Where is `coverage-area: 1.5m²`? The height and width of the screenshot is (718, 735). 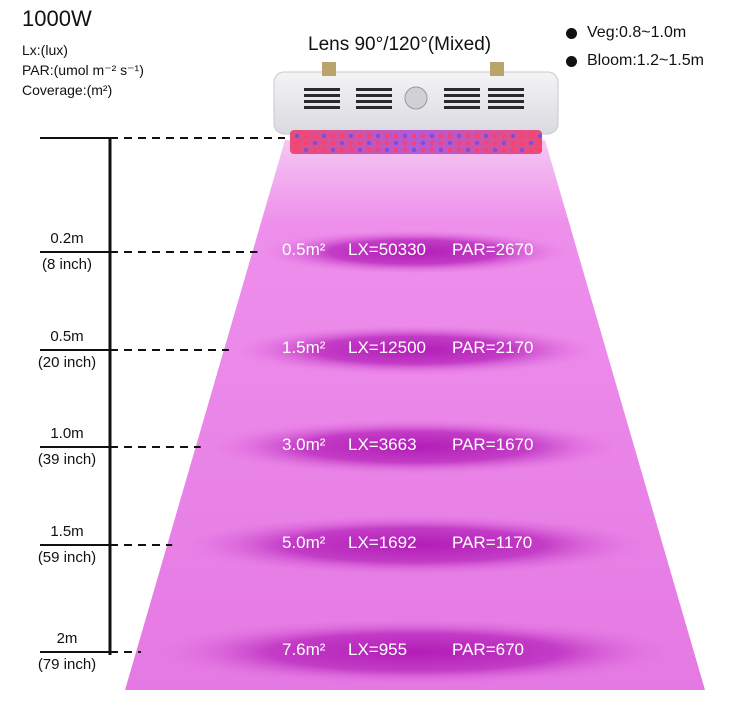 coverage-area: 1.5m² is located at coordinates (304, 347).